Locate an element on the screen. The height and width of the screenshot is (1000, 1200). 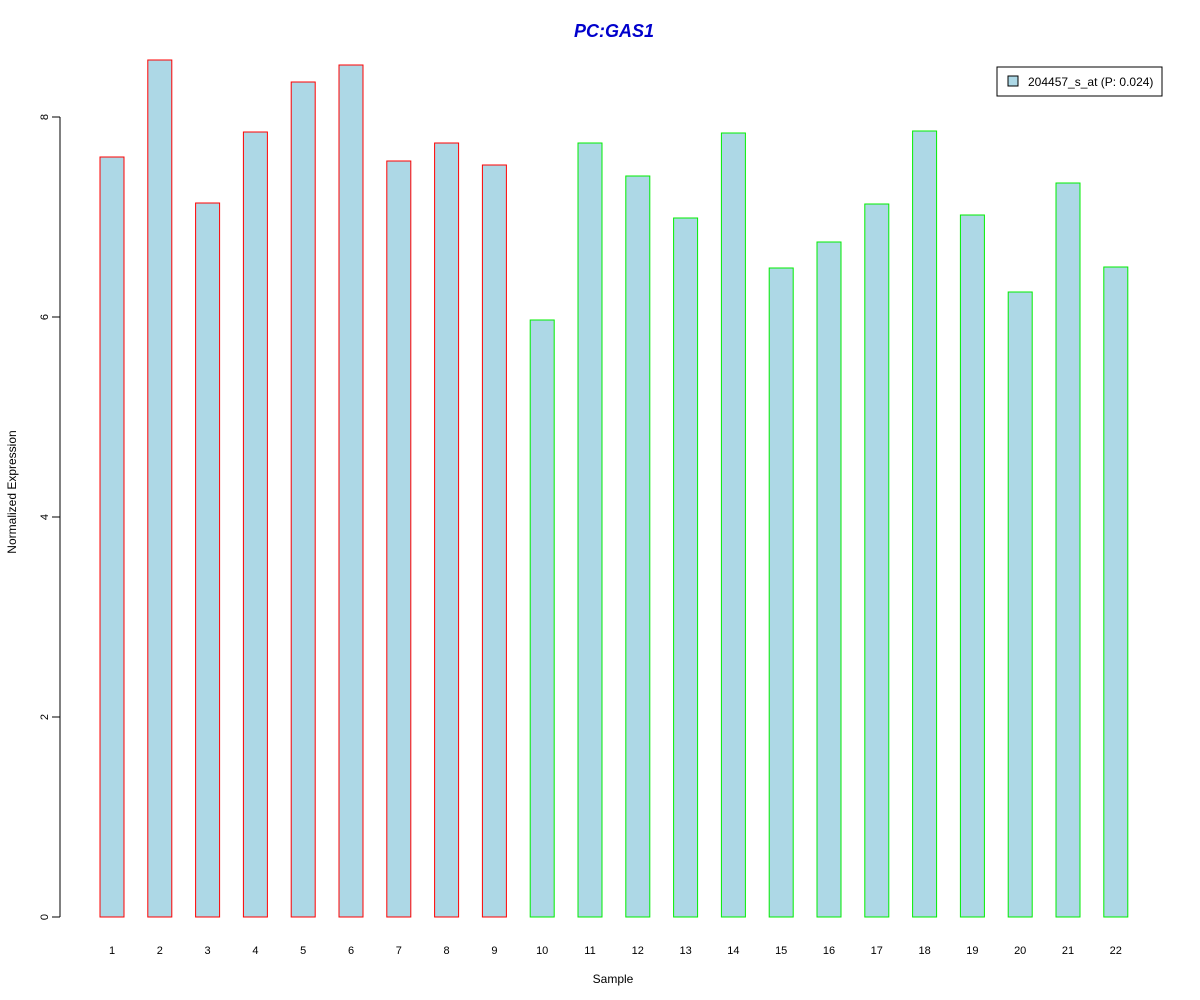
y-tick-label: 8 is located at coordinates (45, 117).